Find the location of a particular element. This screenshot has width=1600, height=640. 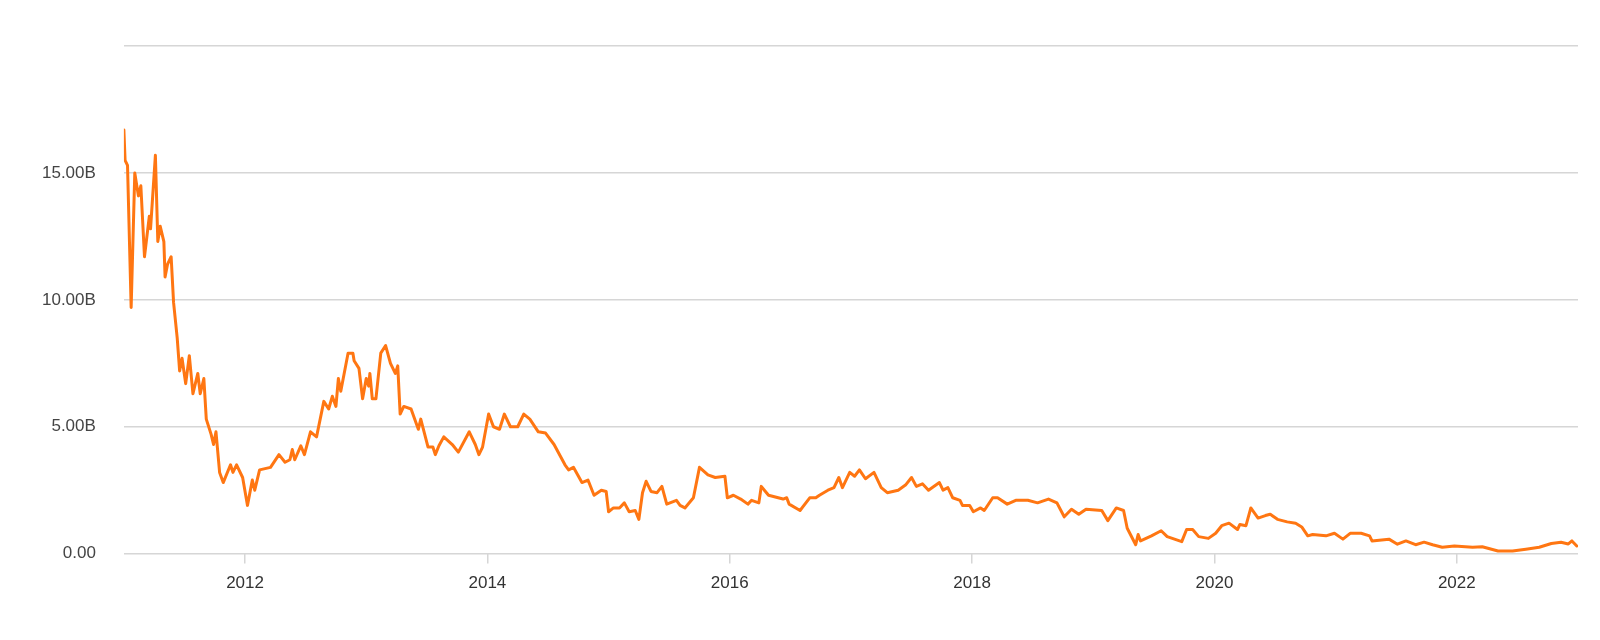

x-tick-label: 2016 is located at coordinates (729, 583).